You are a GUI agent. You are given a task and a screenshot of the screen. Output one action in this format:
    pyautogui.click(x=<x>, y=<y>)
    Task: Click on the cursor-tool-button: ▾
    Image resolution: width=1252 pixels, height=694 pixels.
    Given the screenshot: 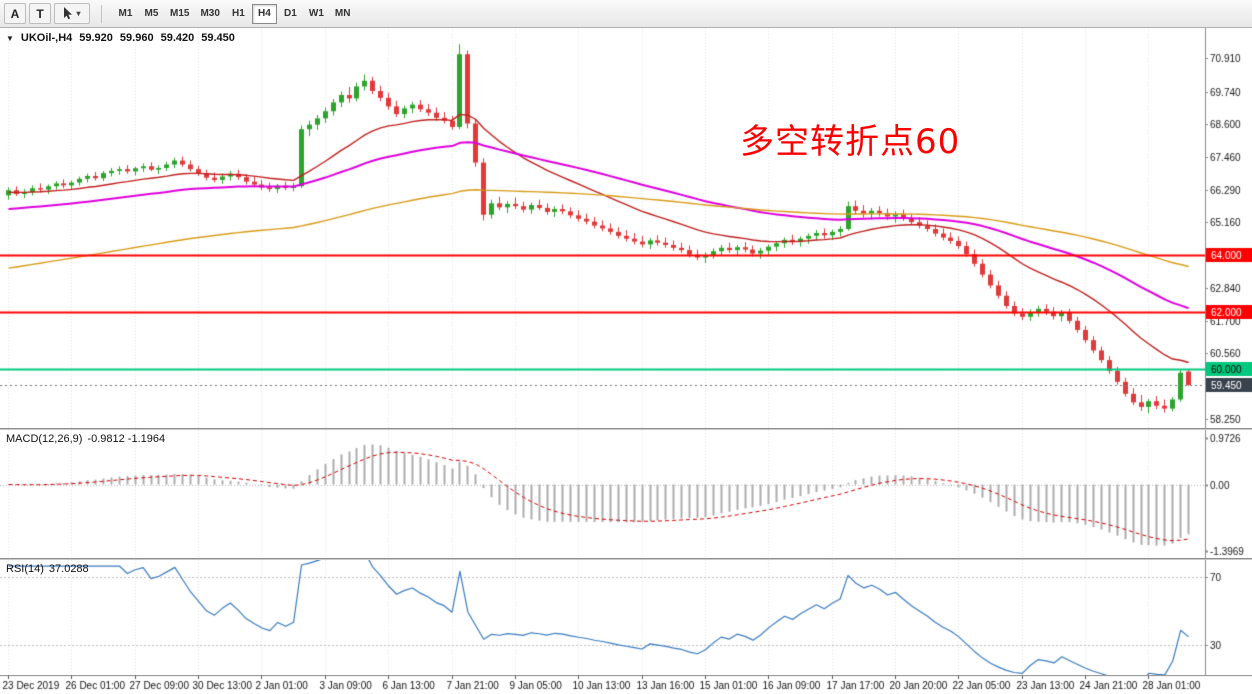 What is the action you would take?
    pyautogui.click(x=72, y=13)
    